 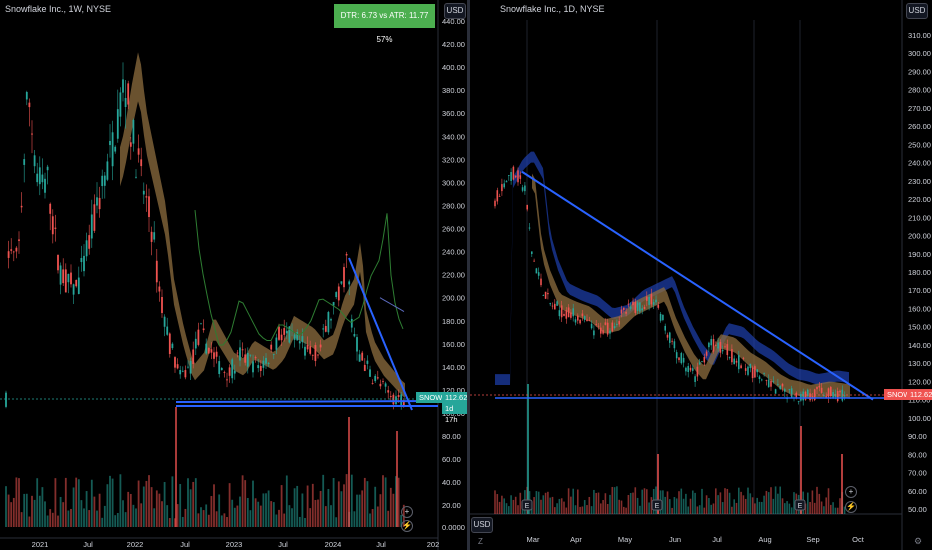 I want to click on price-axis-label: 200.00, so click(x=453, y=298).